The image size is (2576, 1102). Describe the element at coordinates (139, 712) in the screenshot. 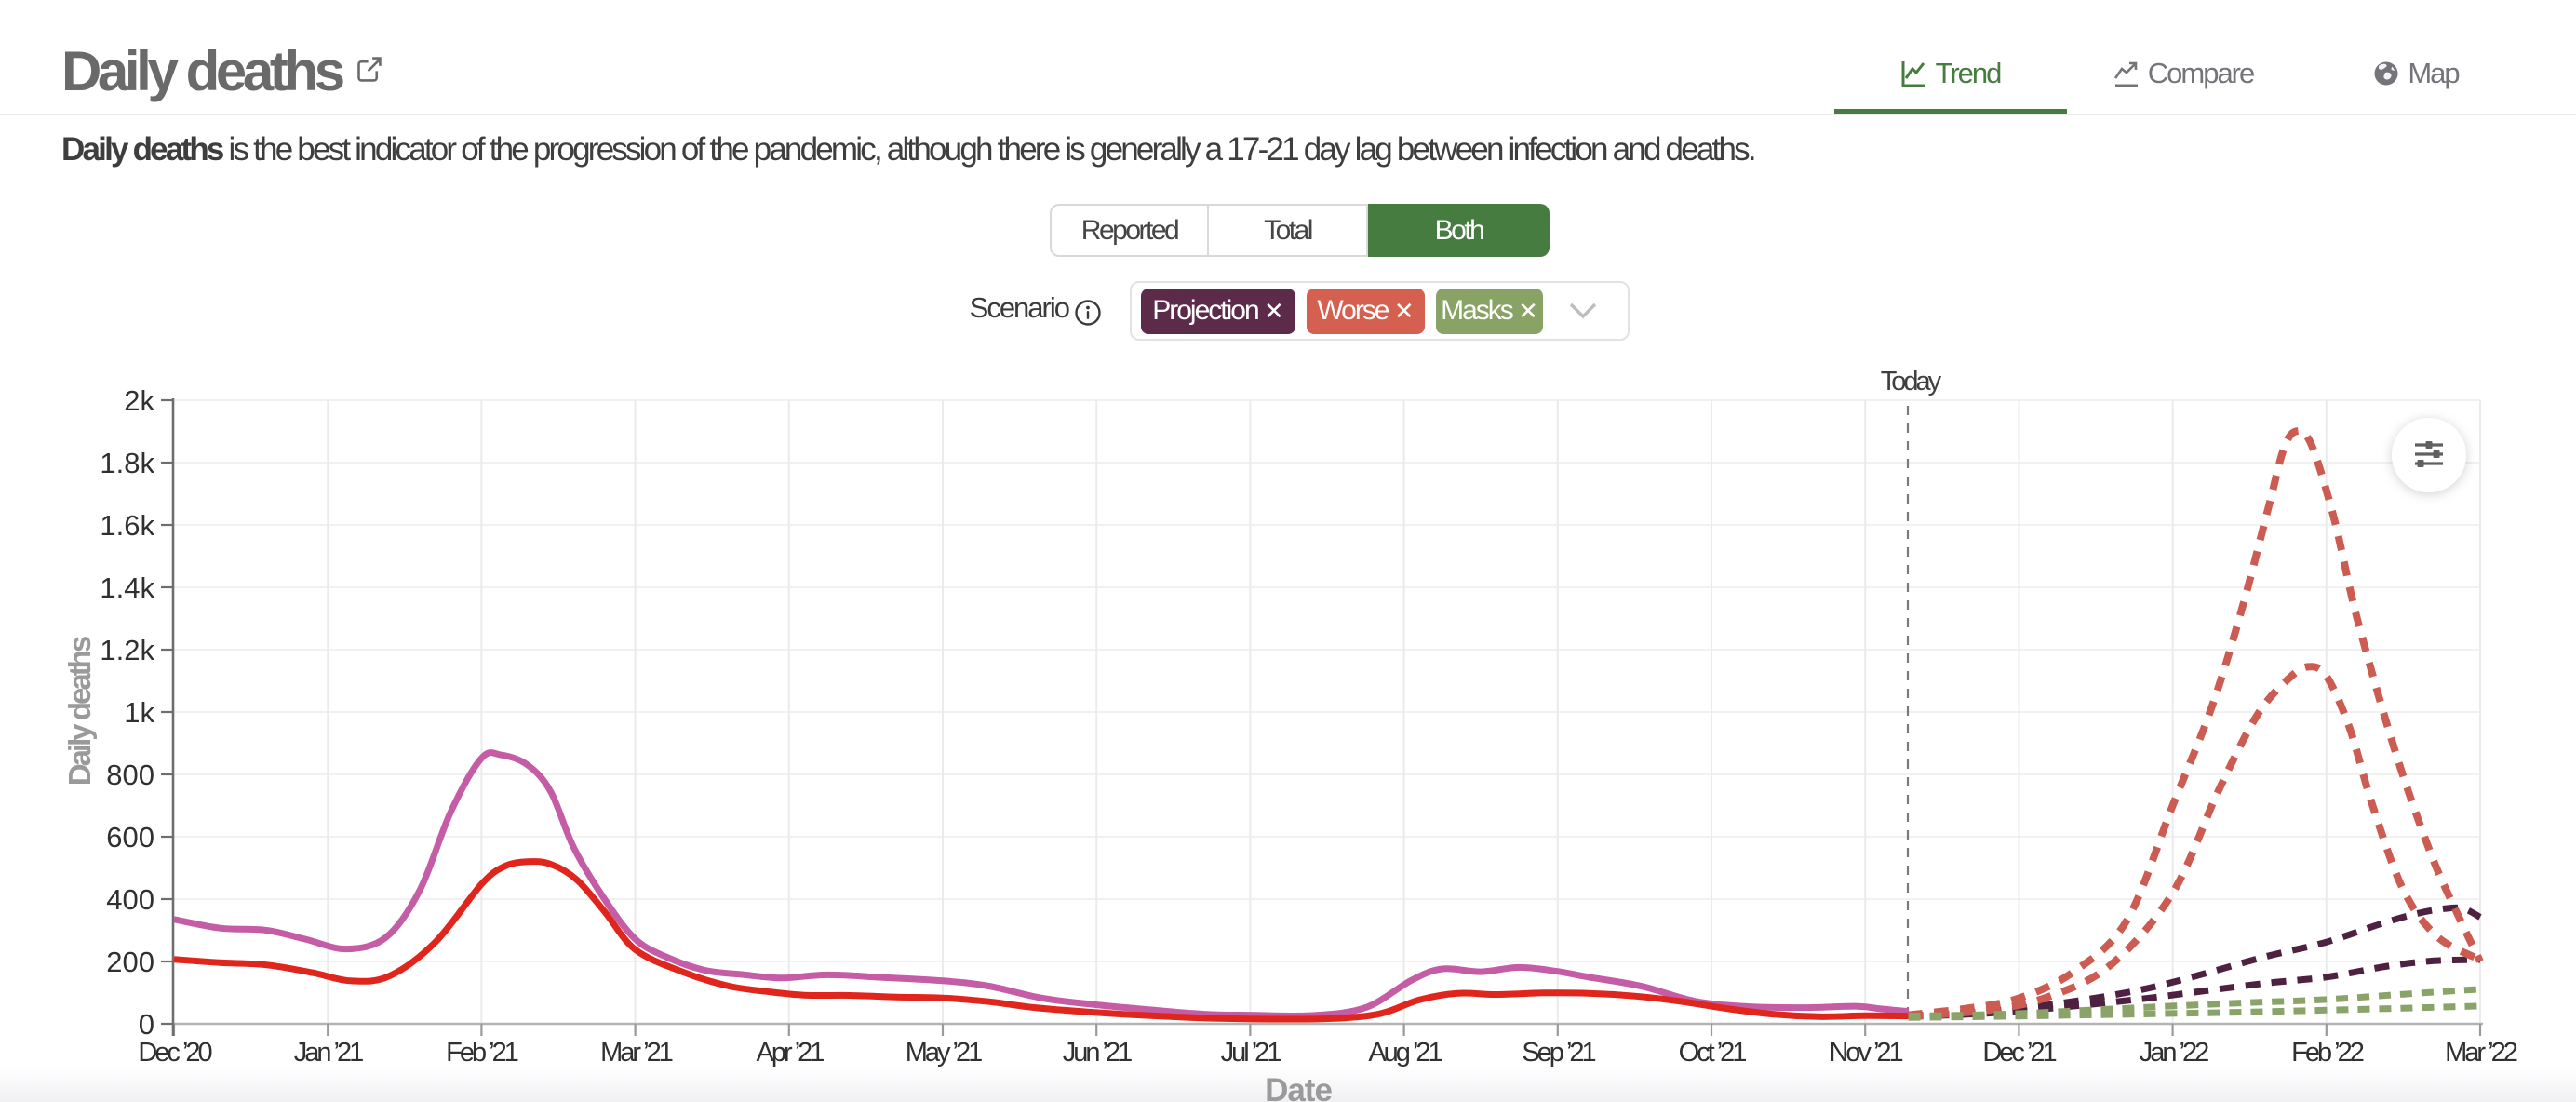

I see `svg-text: 1k` at that location.